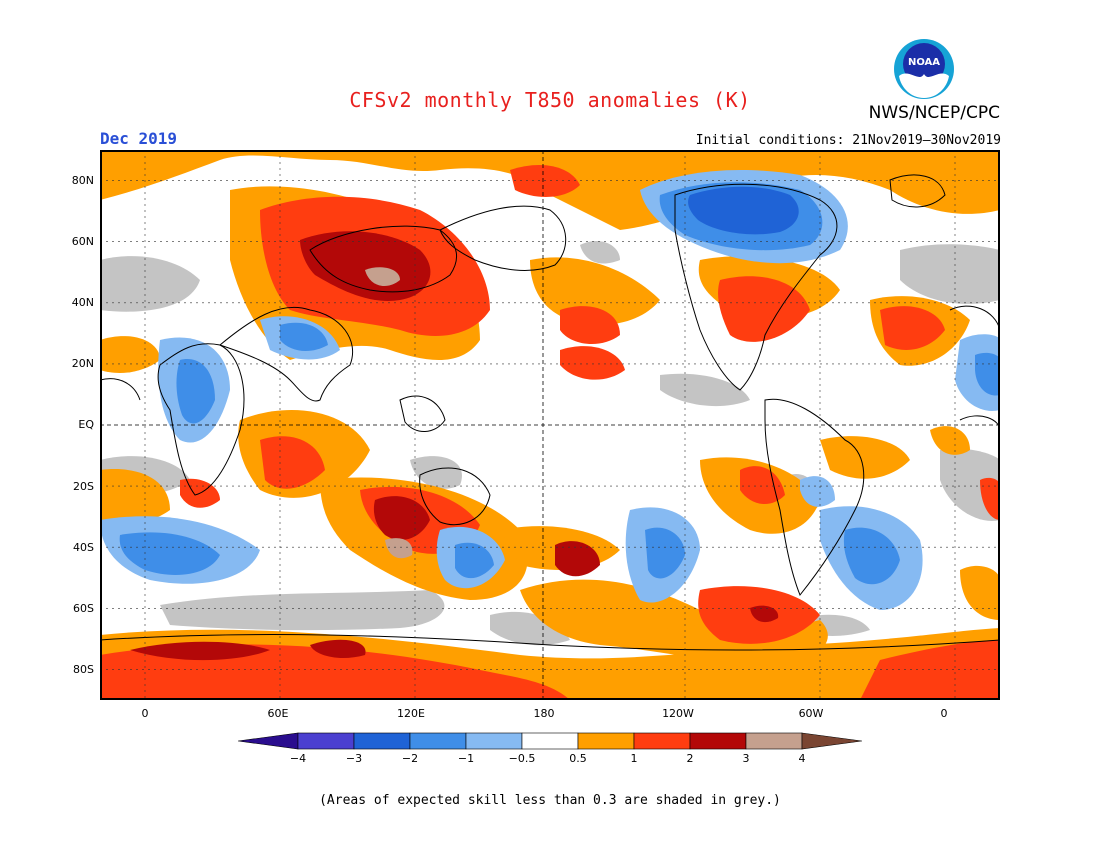  I want to click on cold-anomaly-2K, so click(743, 210).